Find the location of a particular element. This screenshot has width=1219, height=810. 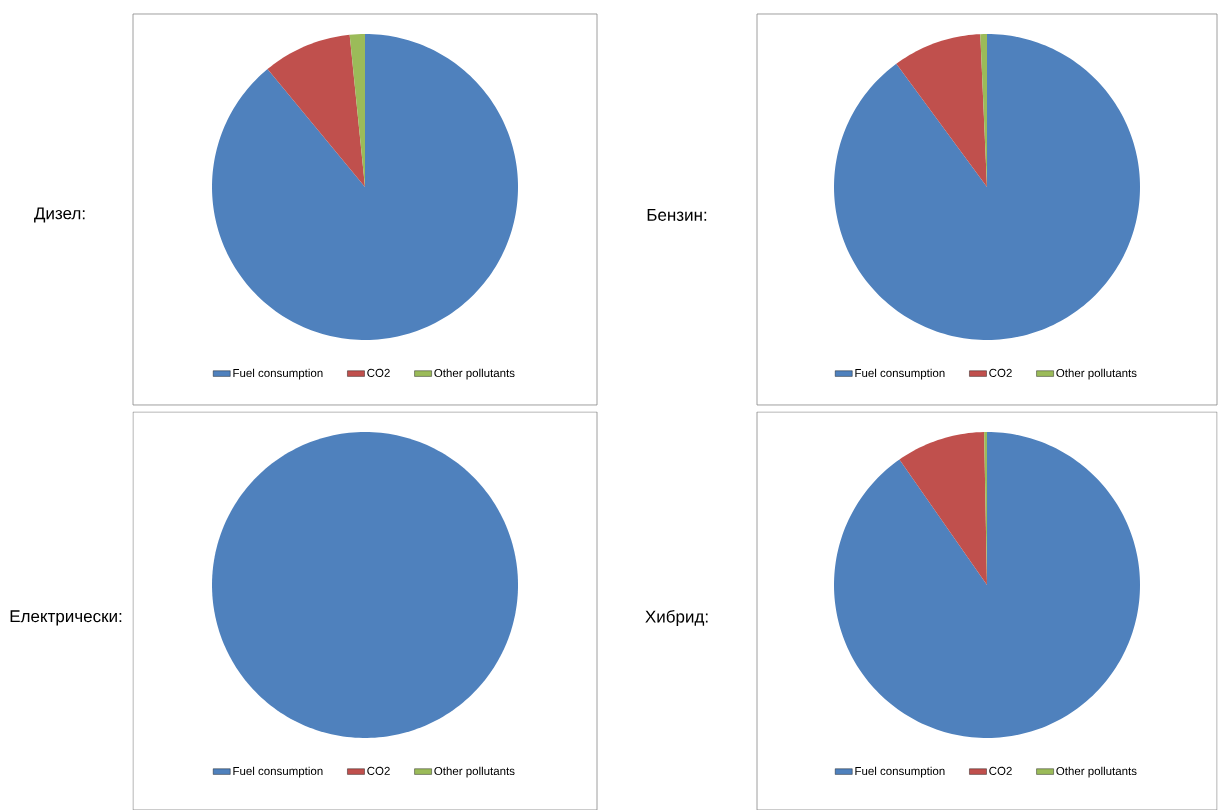

text: Хибрид: is located at coordinates (676, 617).